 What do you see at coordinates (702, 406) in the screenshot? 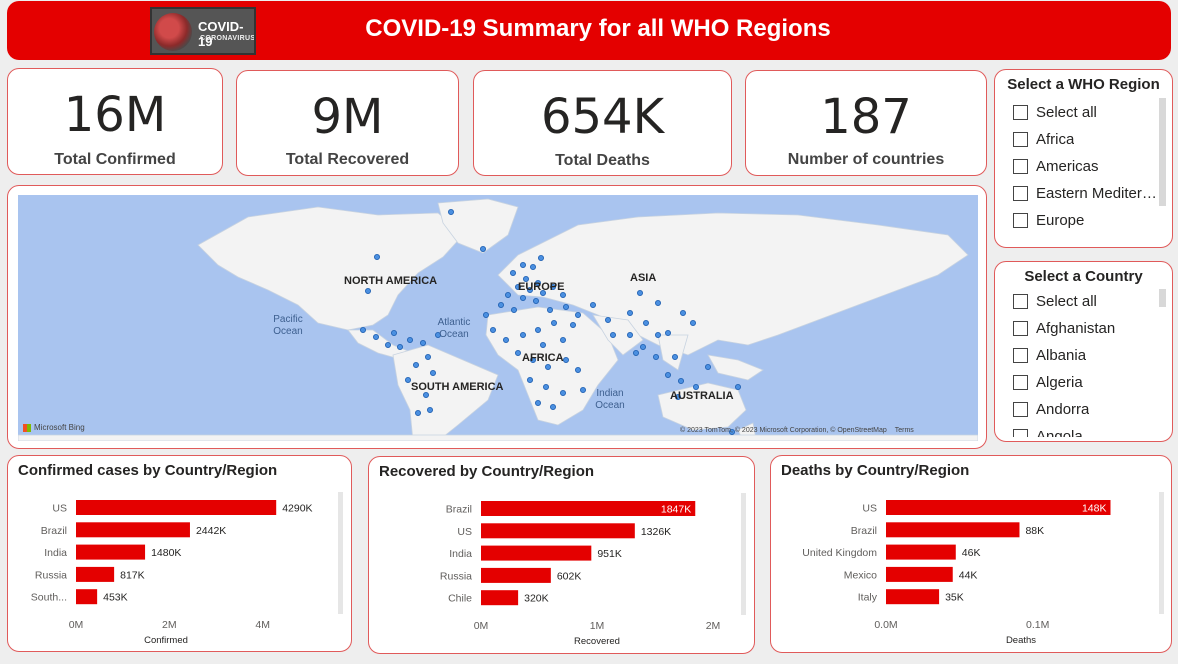
I see `land-australia` at bounding box center [702, 406].